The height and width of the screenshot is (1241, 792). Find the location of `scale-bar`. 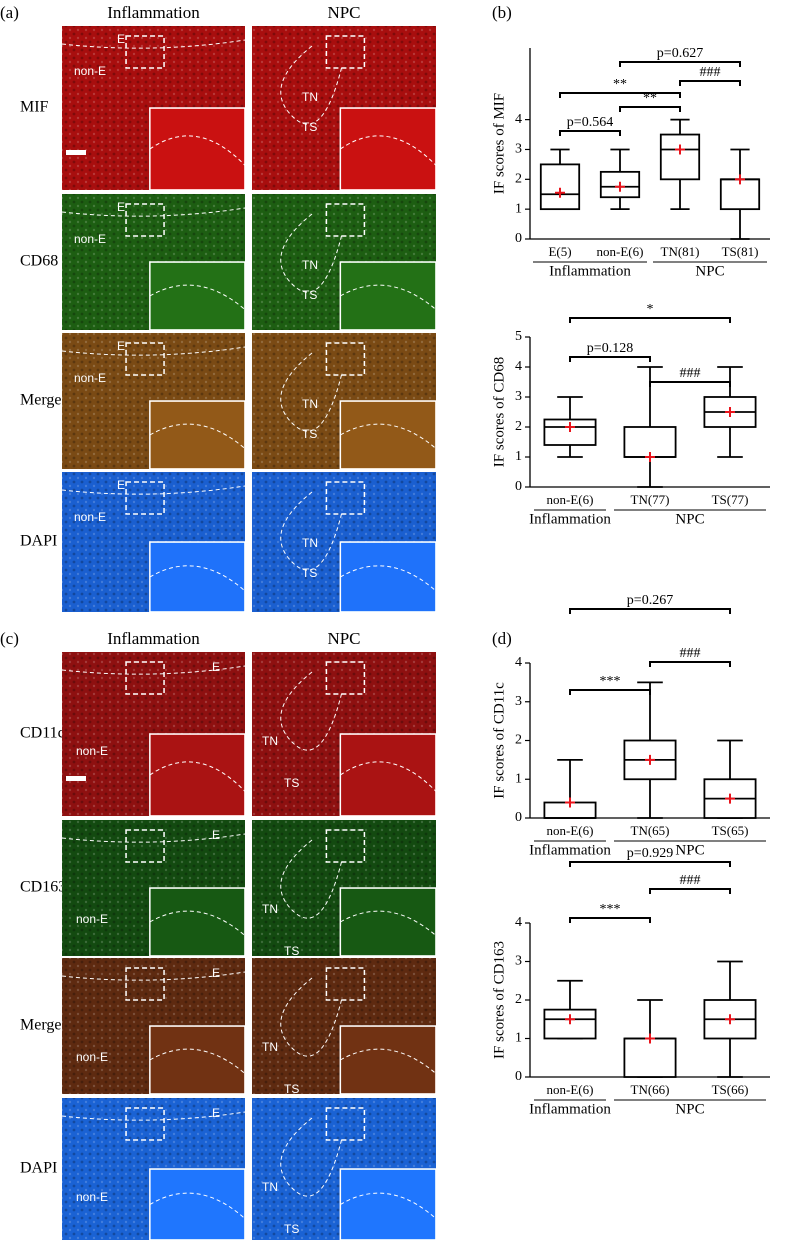

scale-bar is located at coordinates (76, 778).